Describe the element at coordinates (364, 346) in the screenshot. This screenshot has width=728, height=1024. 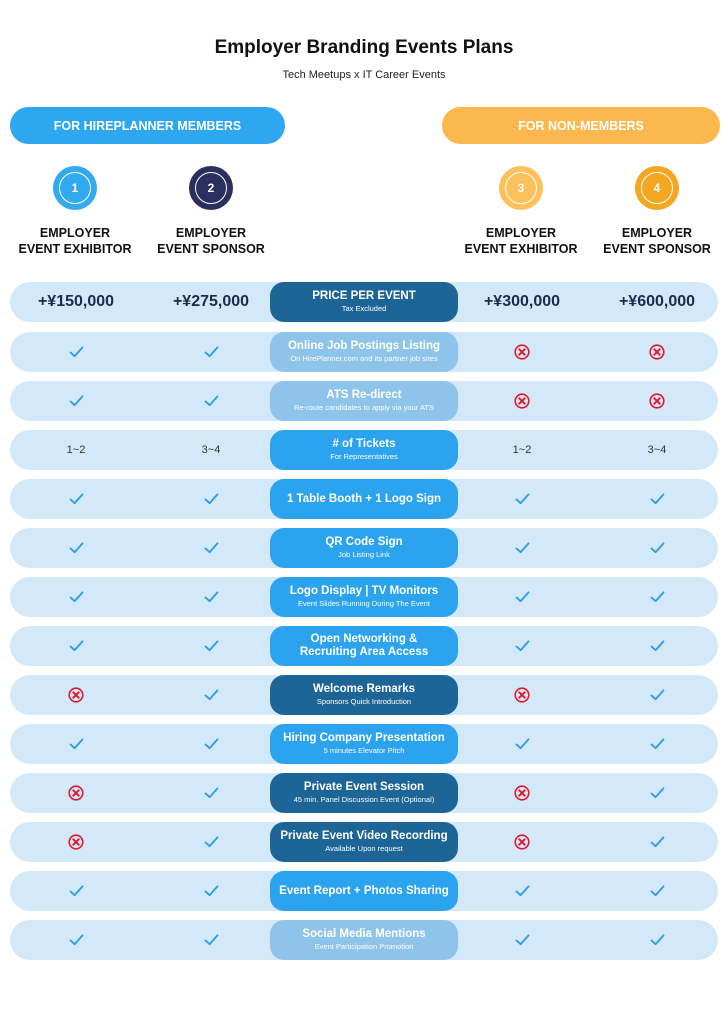
I see `feature-name: Online Job Postings Listing` at that location.